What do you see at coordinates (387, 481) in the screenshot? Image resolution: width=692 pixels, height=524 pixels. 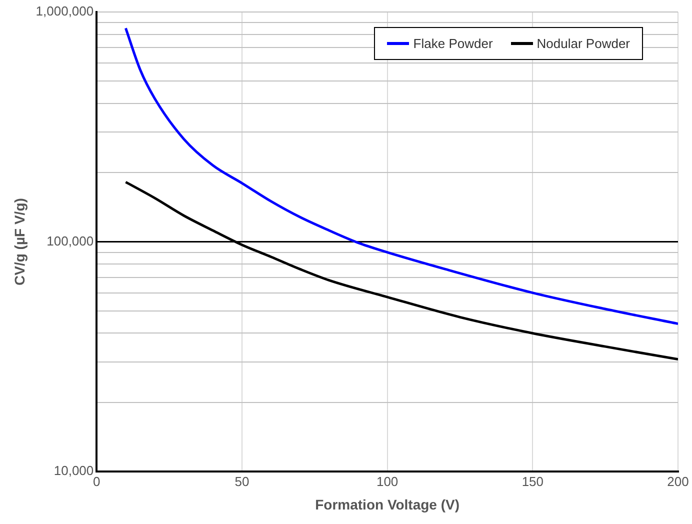 I see `x-tick-label: 100` at bounding box center [387, 481].